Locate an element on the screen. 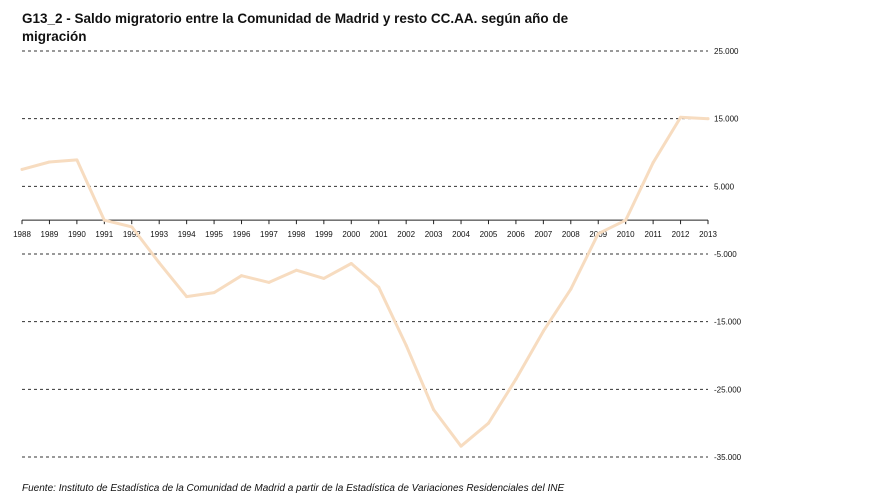 Image resolution: width=875 pixels, height=499 pixels. x-tick-label: 2001 is located at coordinates (379, 234).